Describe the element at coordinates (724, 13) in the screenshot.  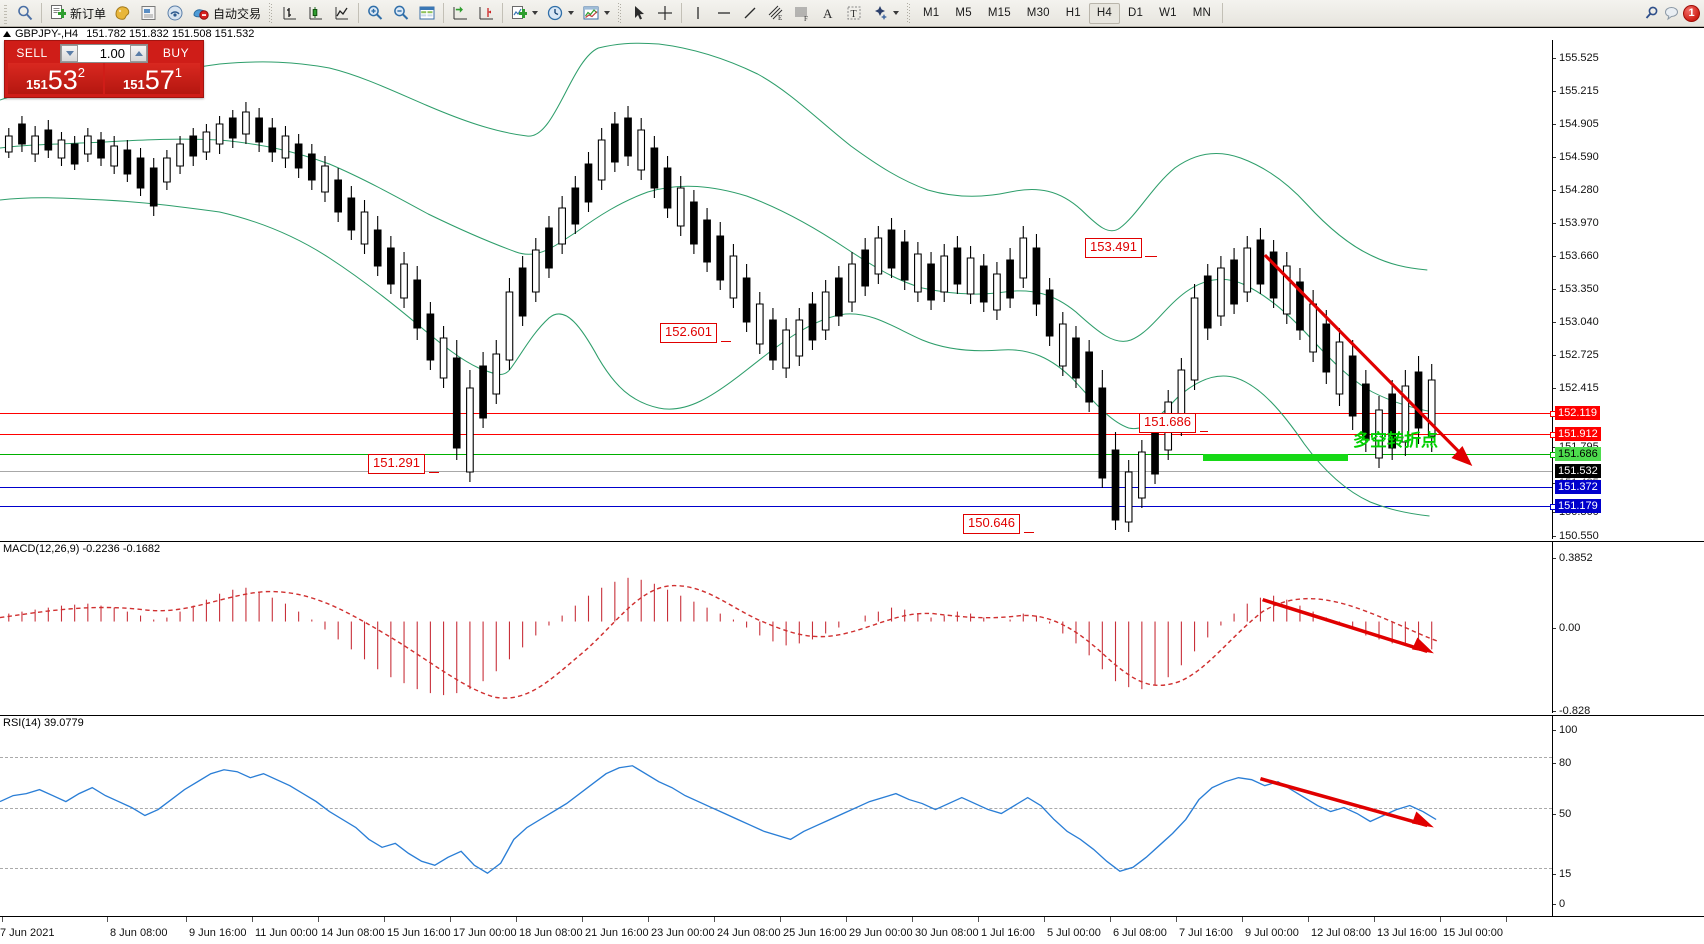
I see `horizontal-line-tool` at that location.